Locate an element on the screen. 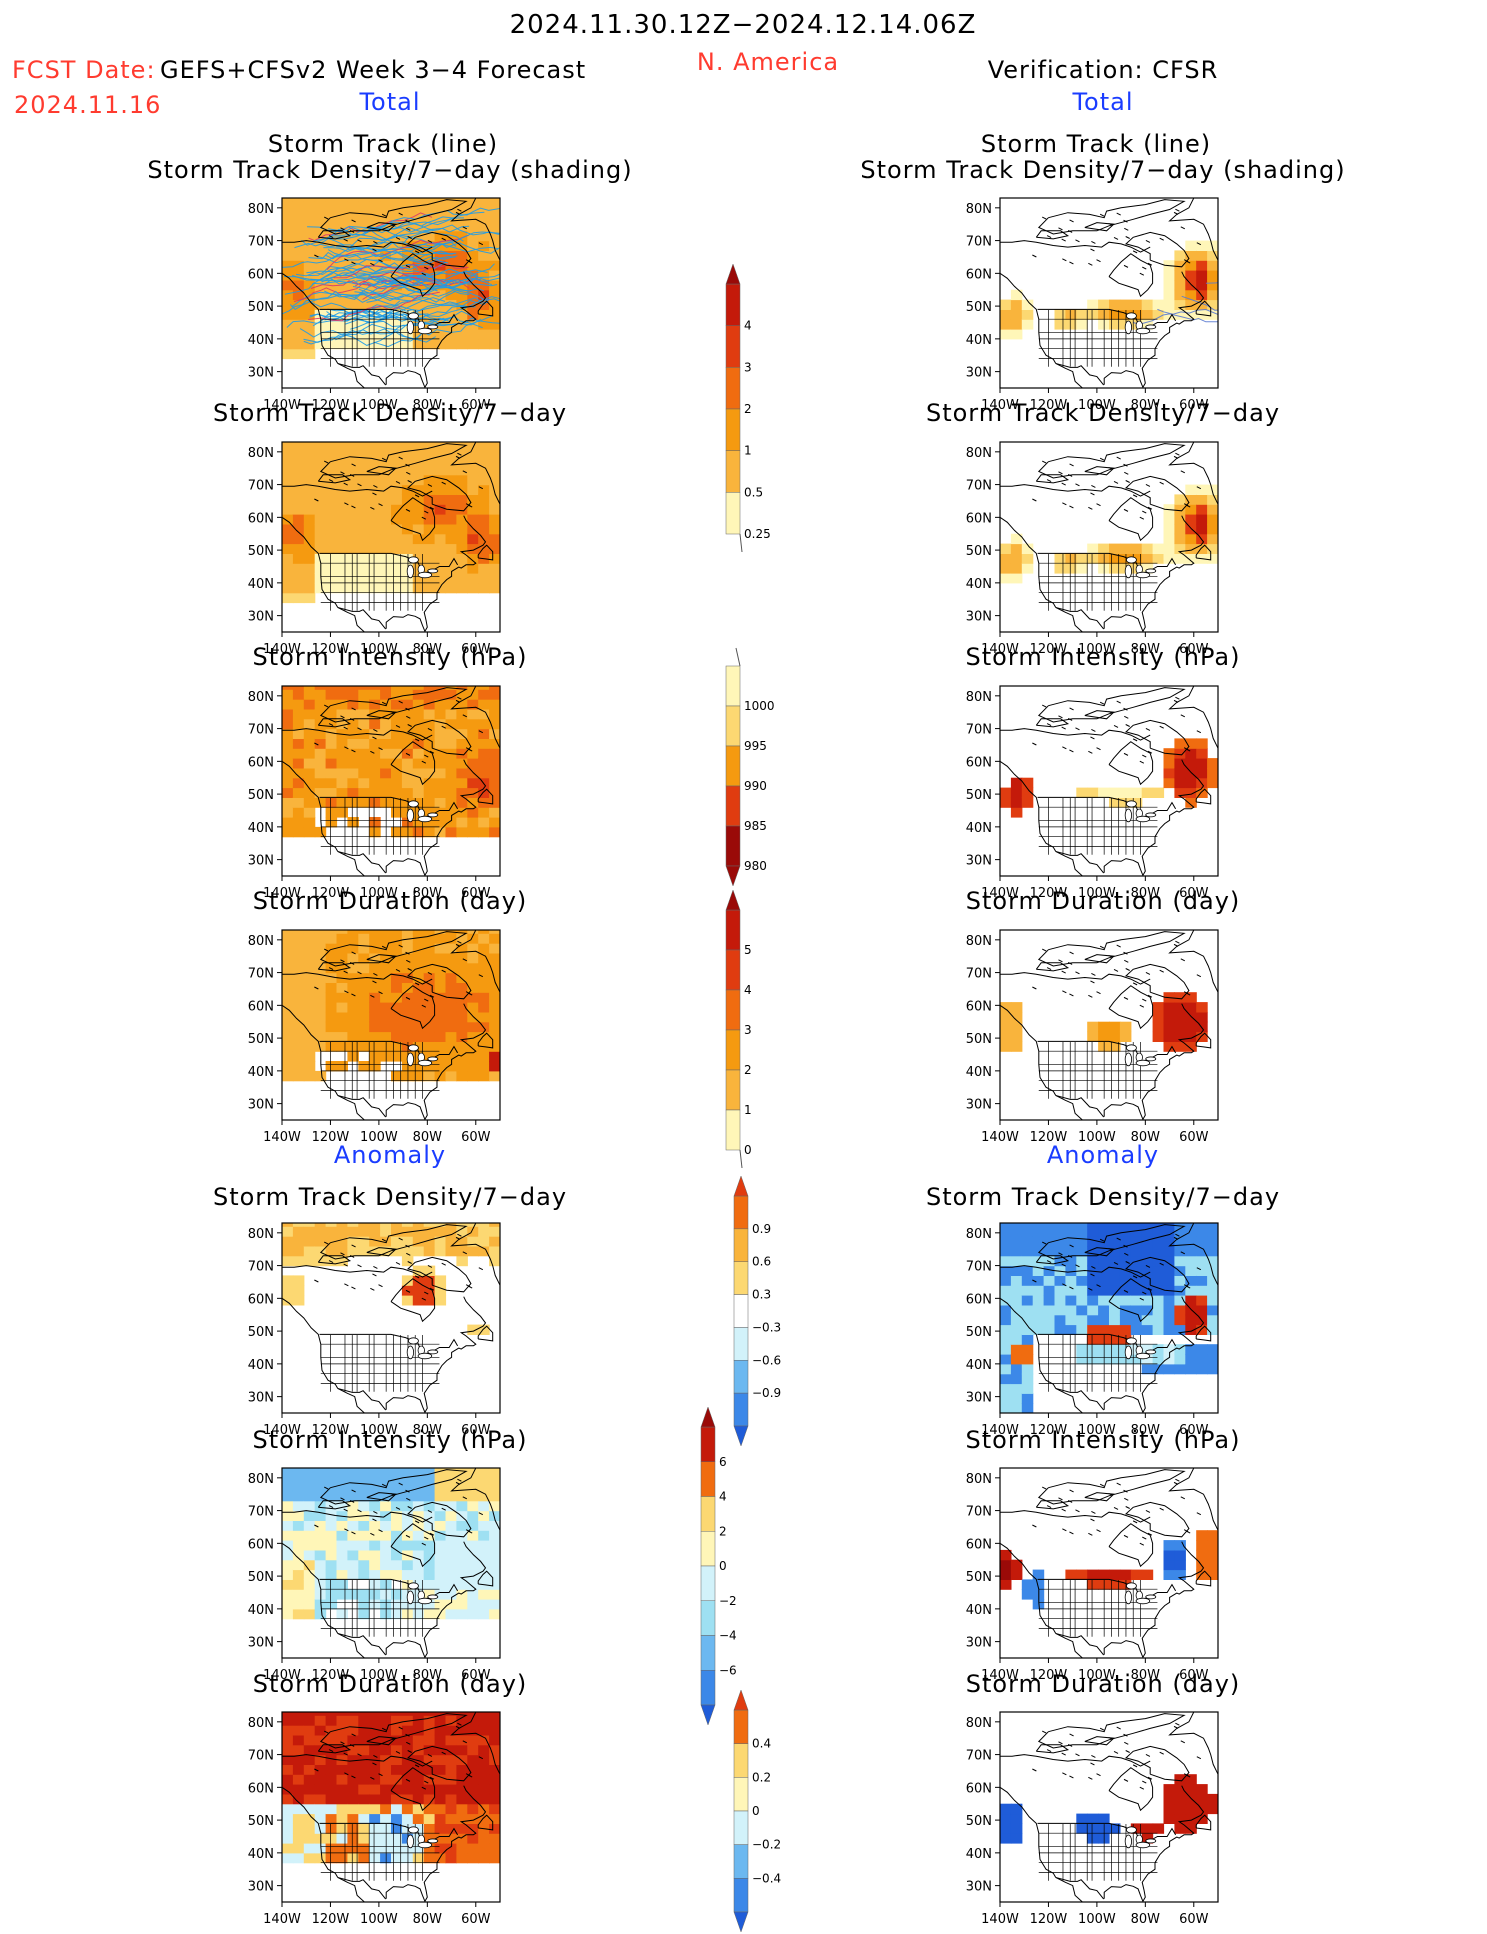  fcst-date-label: FCST Date: is located at coordinates (84, 70).